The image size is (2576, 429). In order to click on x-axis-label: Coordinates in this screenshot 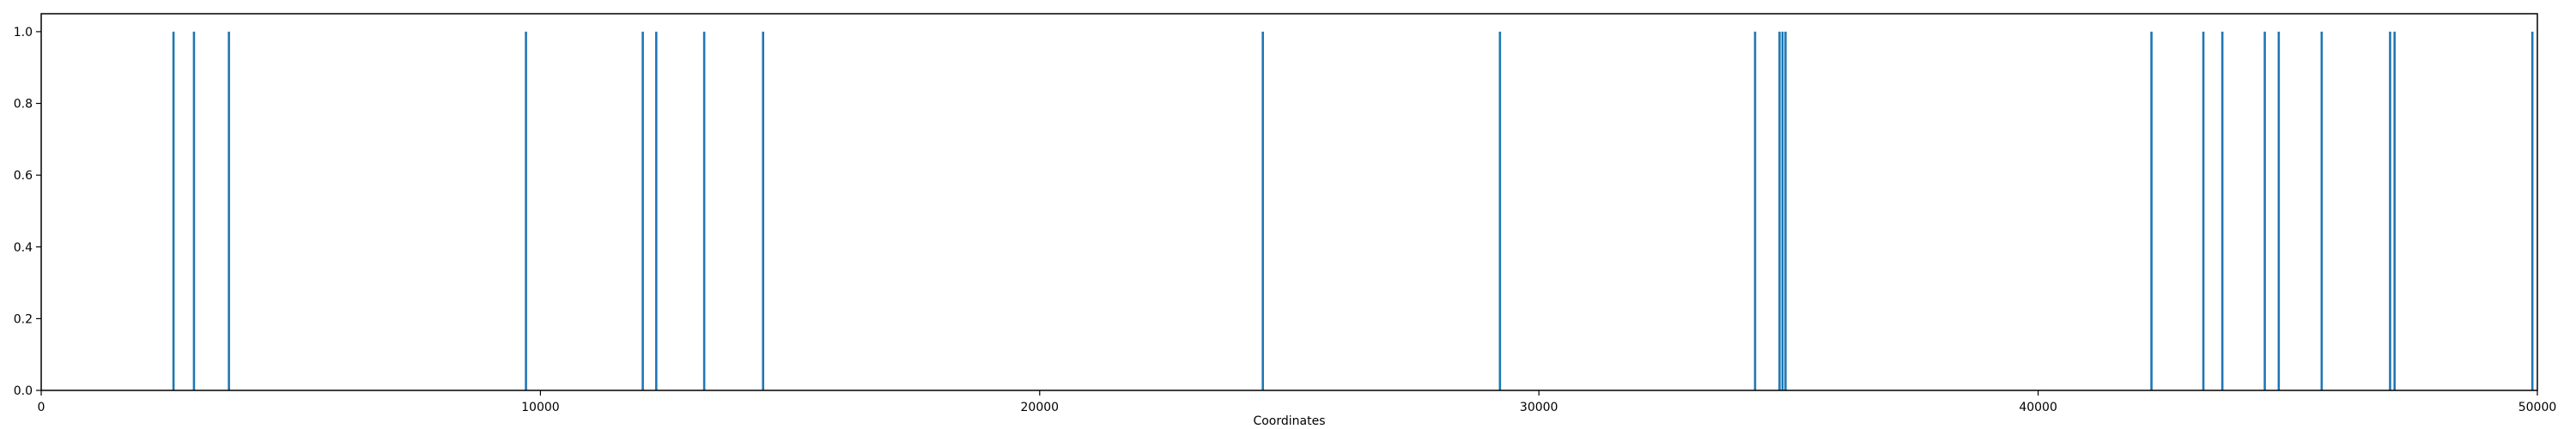, I will do `click(1289, 421)`.